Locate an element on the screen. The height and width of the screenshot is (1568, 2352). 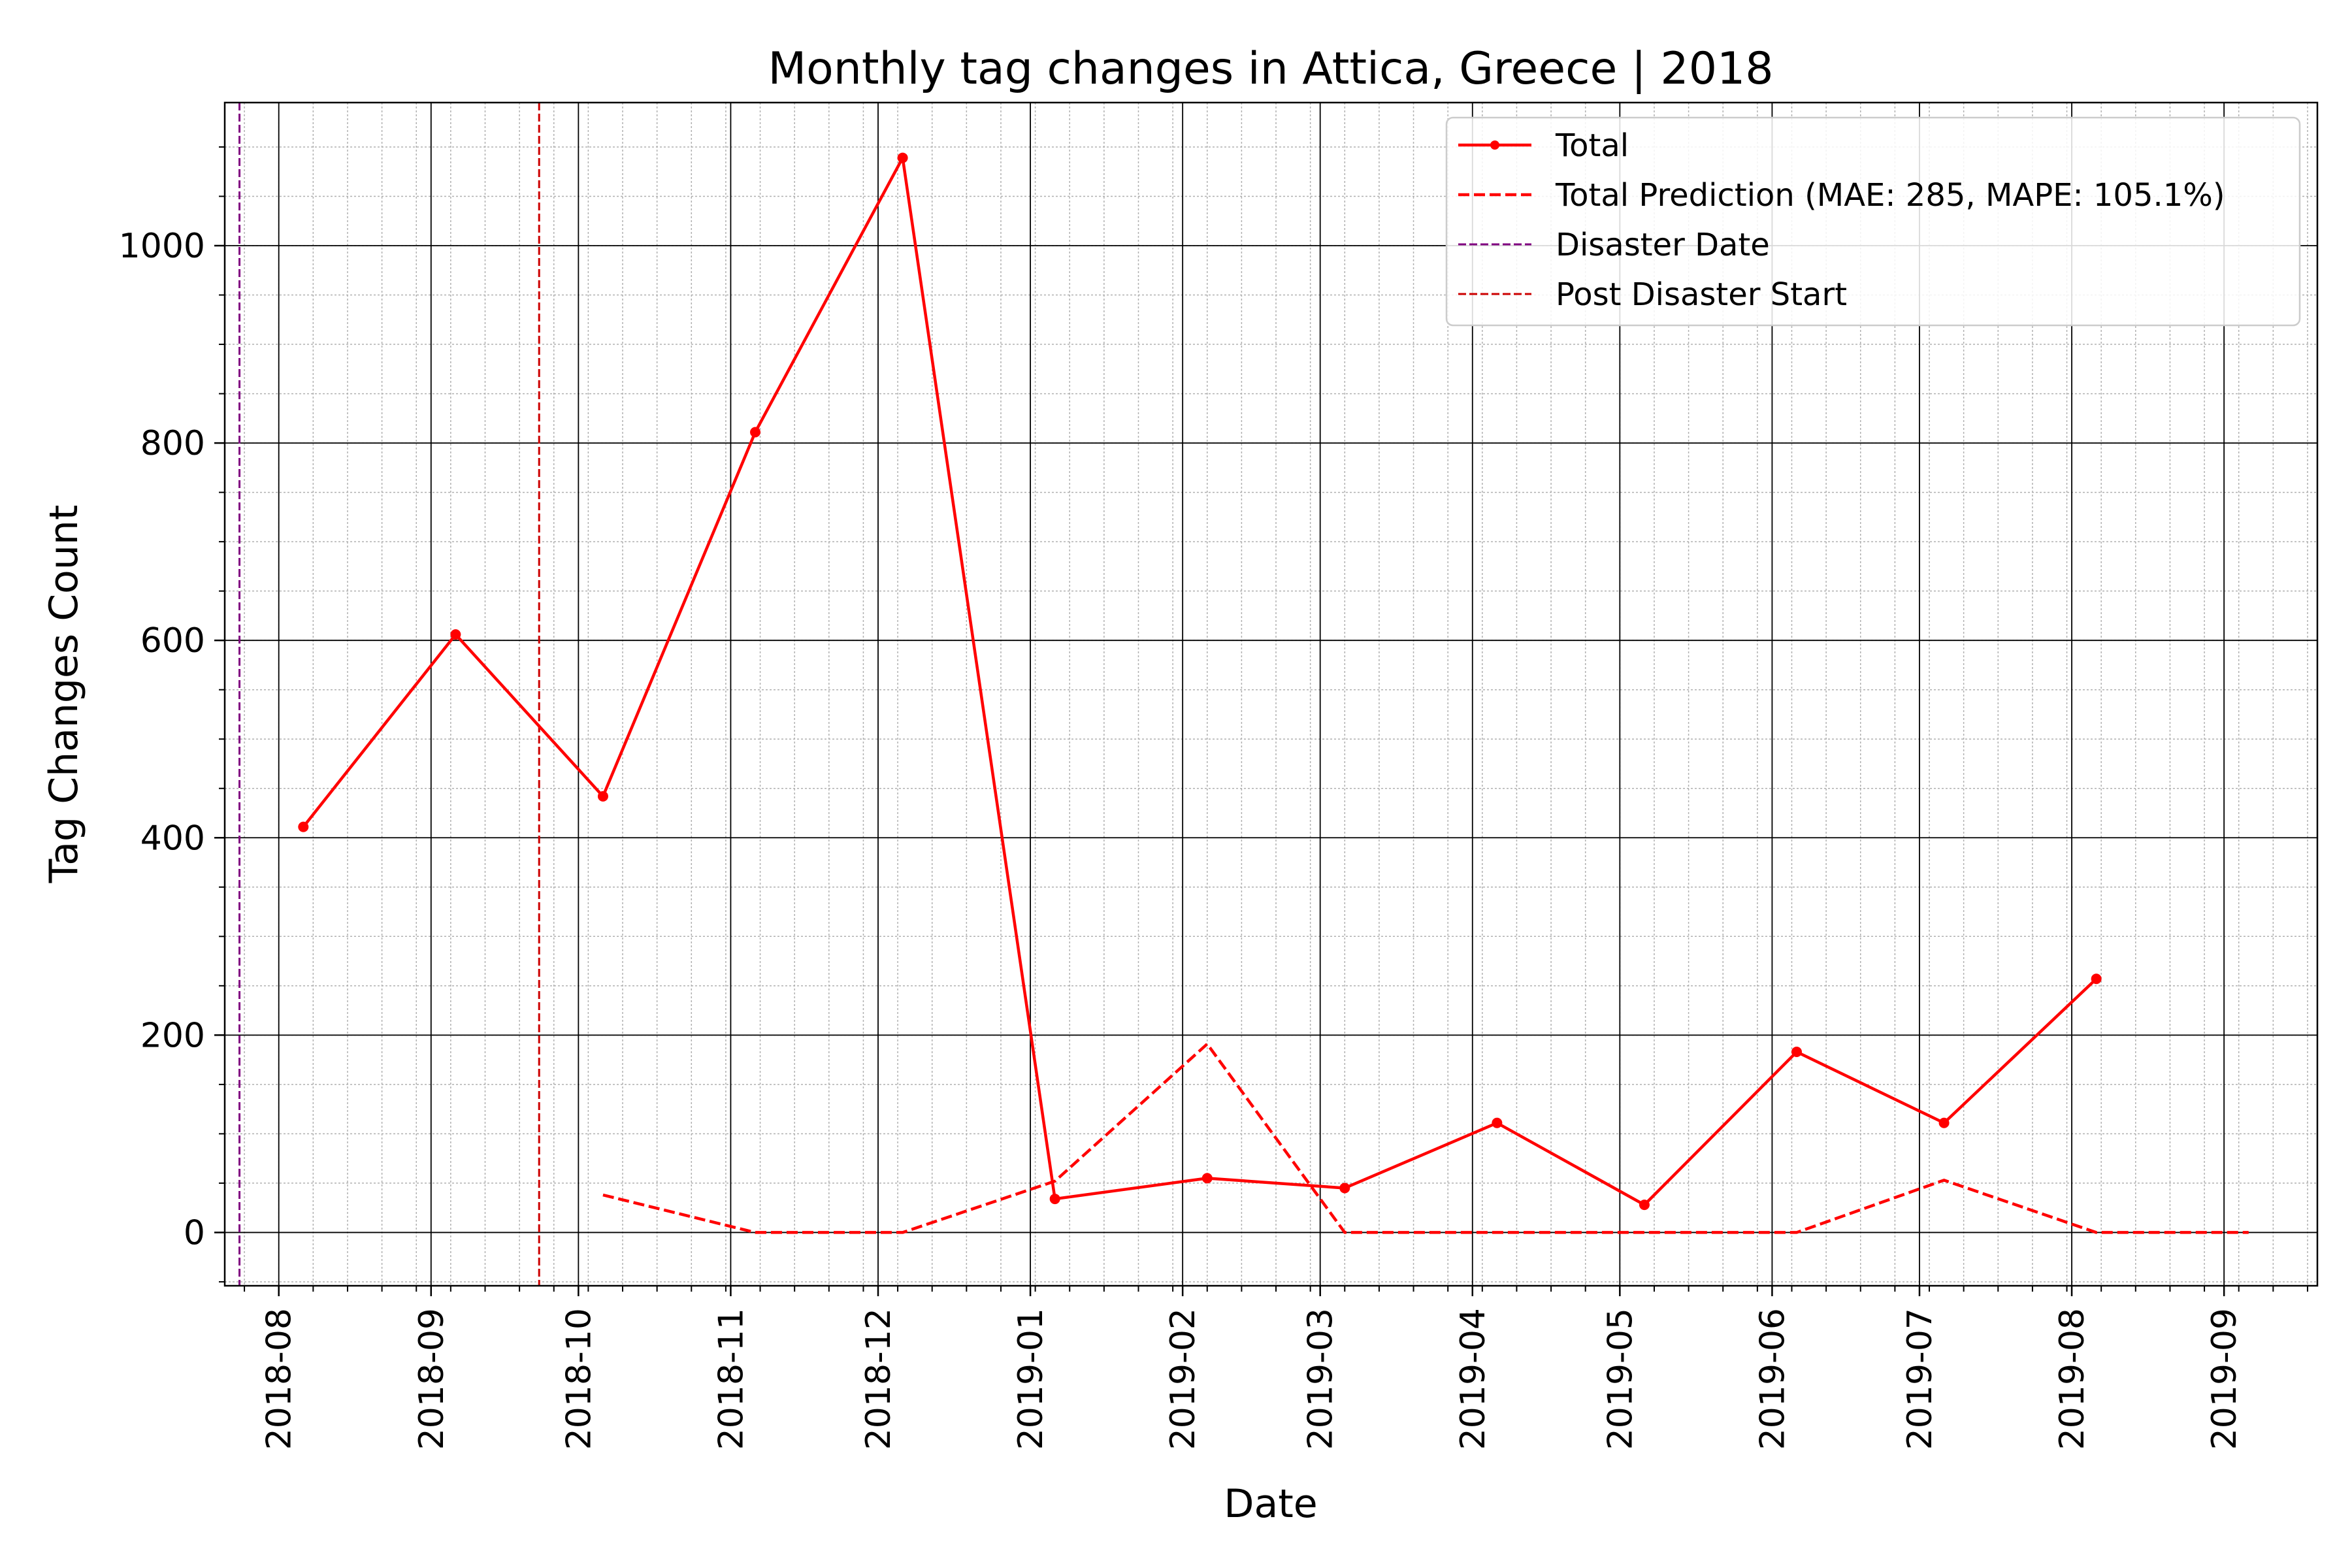
legend-box is located at coordinates (1873, 221).